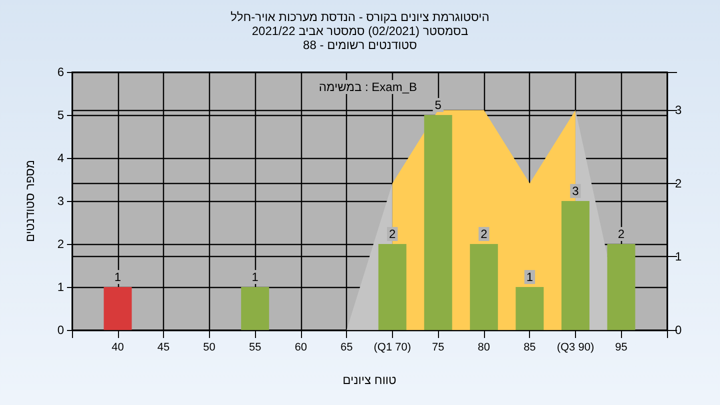 The width and height of the screenshot is (720, 405). Describe the element at coordinates (255, 348) in the screenshot. I see `x-tick-label: 55` at that location.